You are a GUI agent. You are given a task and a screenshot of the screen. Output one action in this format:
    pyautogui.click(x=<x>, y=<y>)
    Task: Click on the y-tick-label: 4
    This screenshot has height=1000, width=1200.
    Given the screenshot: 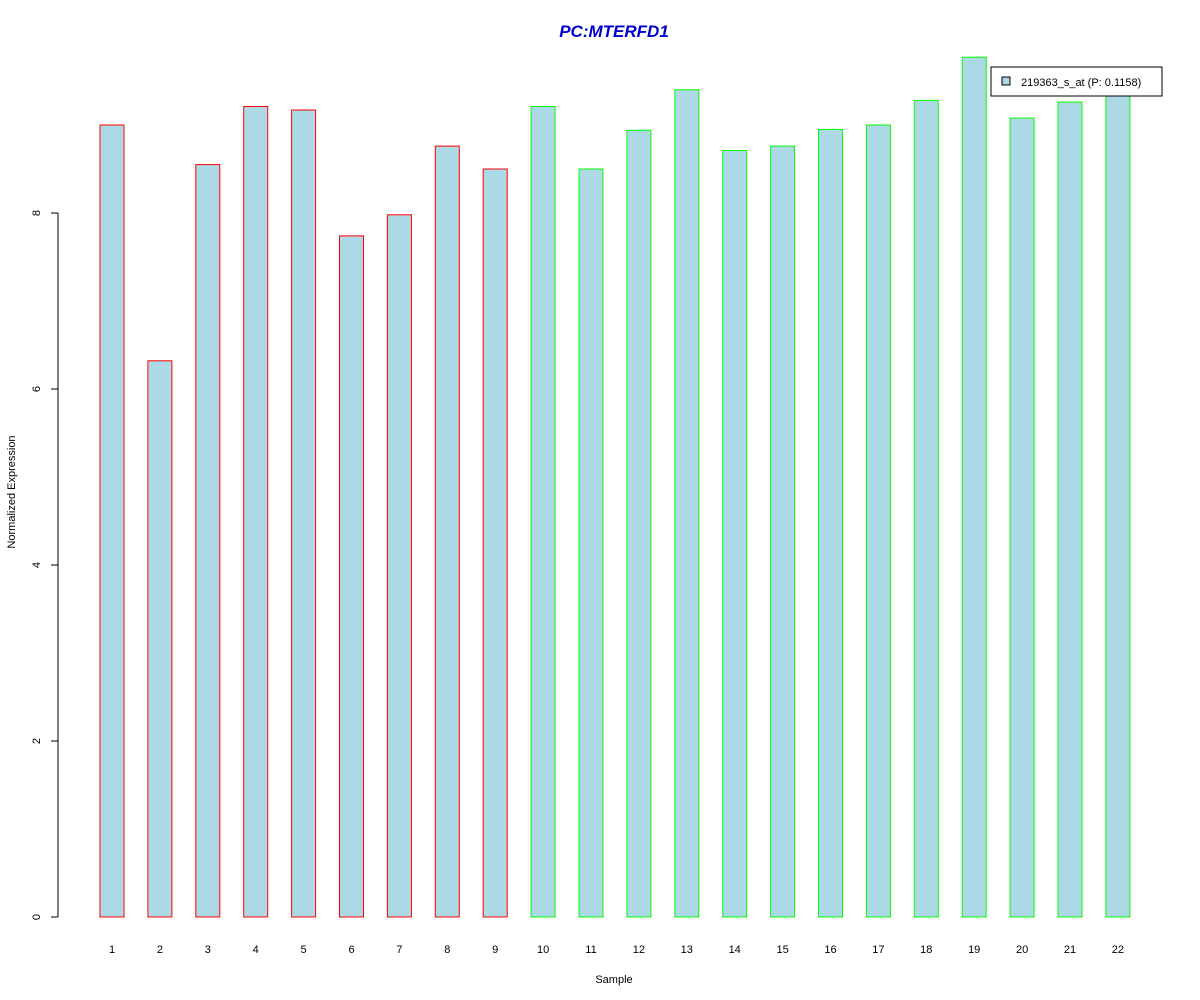 What is the action you would take?
    pyautogui.click(x=37, y=565)
    